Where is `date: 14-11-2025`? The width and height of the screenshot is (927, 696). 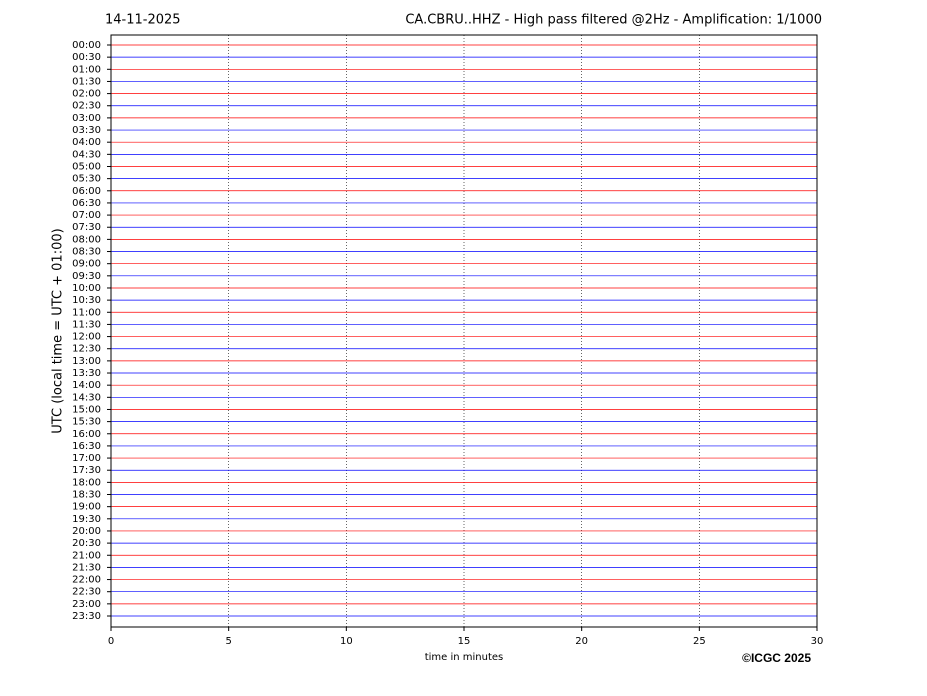 date: 14-11-2025 is located at coordinates (143, 20).